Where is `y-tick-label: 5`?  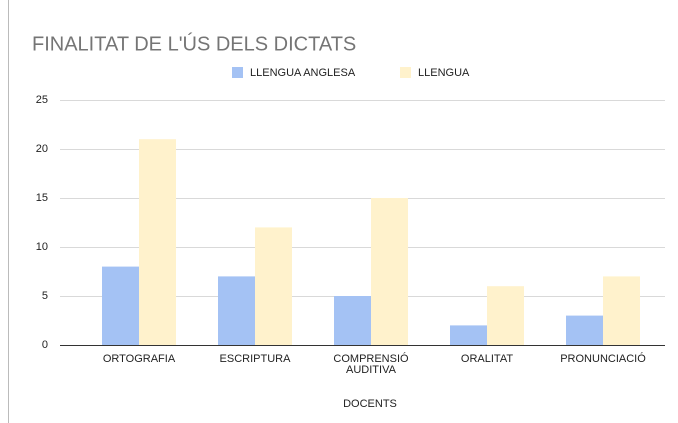 y-tick-label: 5 is located at coordinates (45, 296).